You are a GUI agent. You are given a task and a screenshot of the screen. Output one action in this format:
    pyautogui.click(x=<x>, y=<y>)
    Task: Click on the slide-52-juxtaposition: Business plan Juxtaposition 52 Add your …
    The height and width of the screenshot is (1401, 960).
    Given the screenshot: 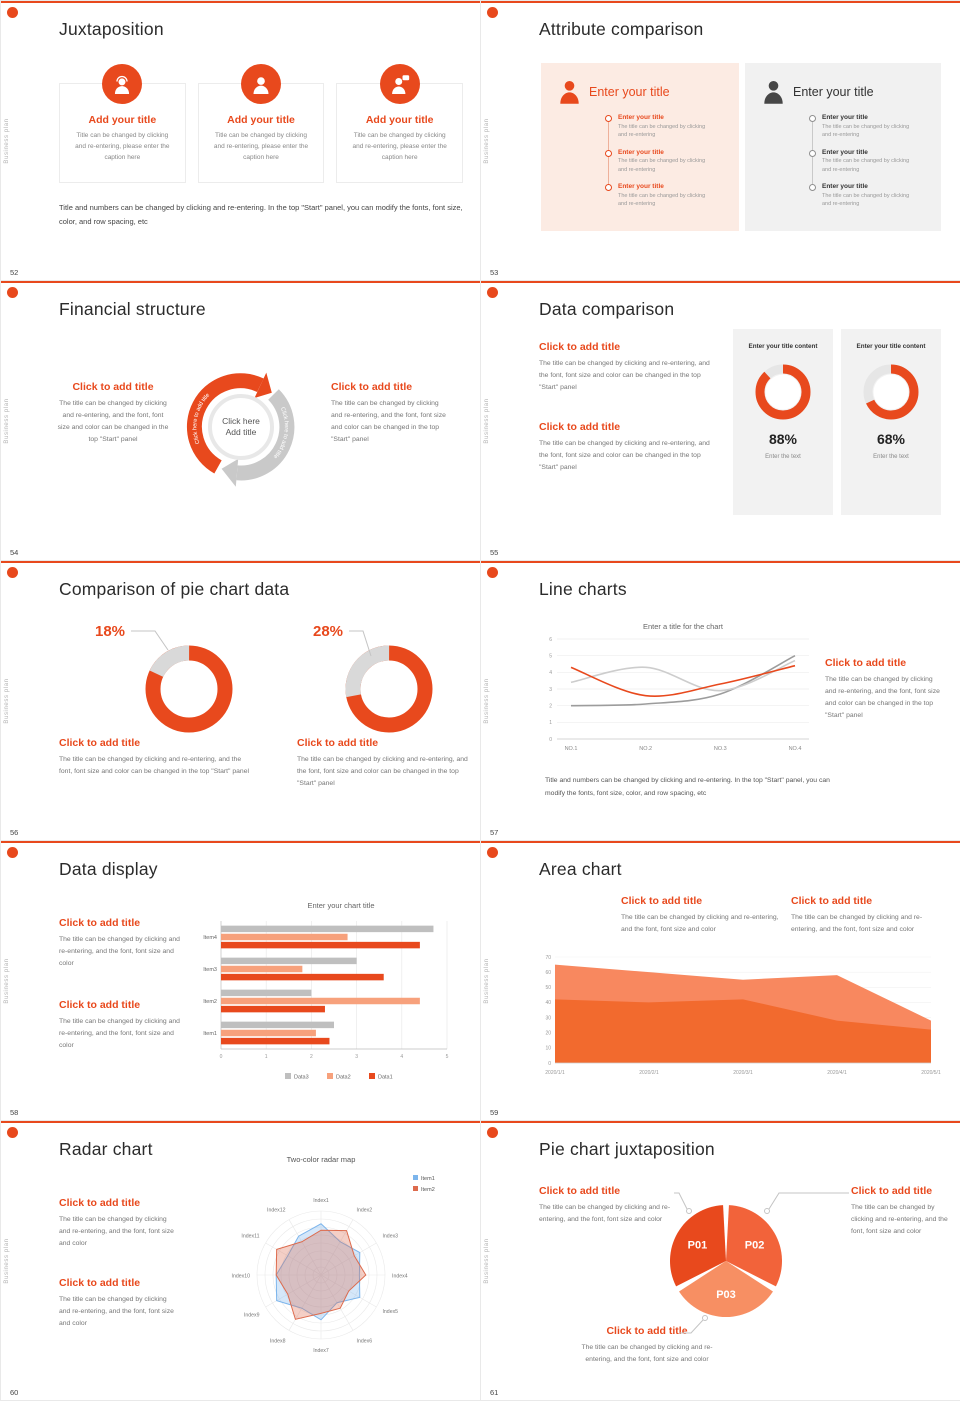 What is the action you would take?
    pyautogui.click(x=241, y=141)
    